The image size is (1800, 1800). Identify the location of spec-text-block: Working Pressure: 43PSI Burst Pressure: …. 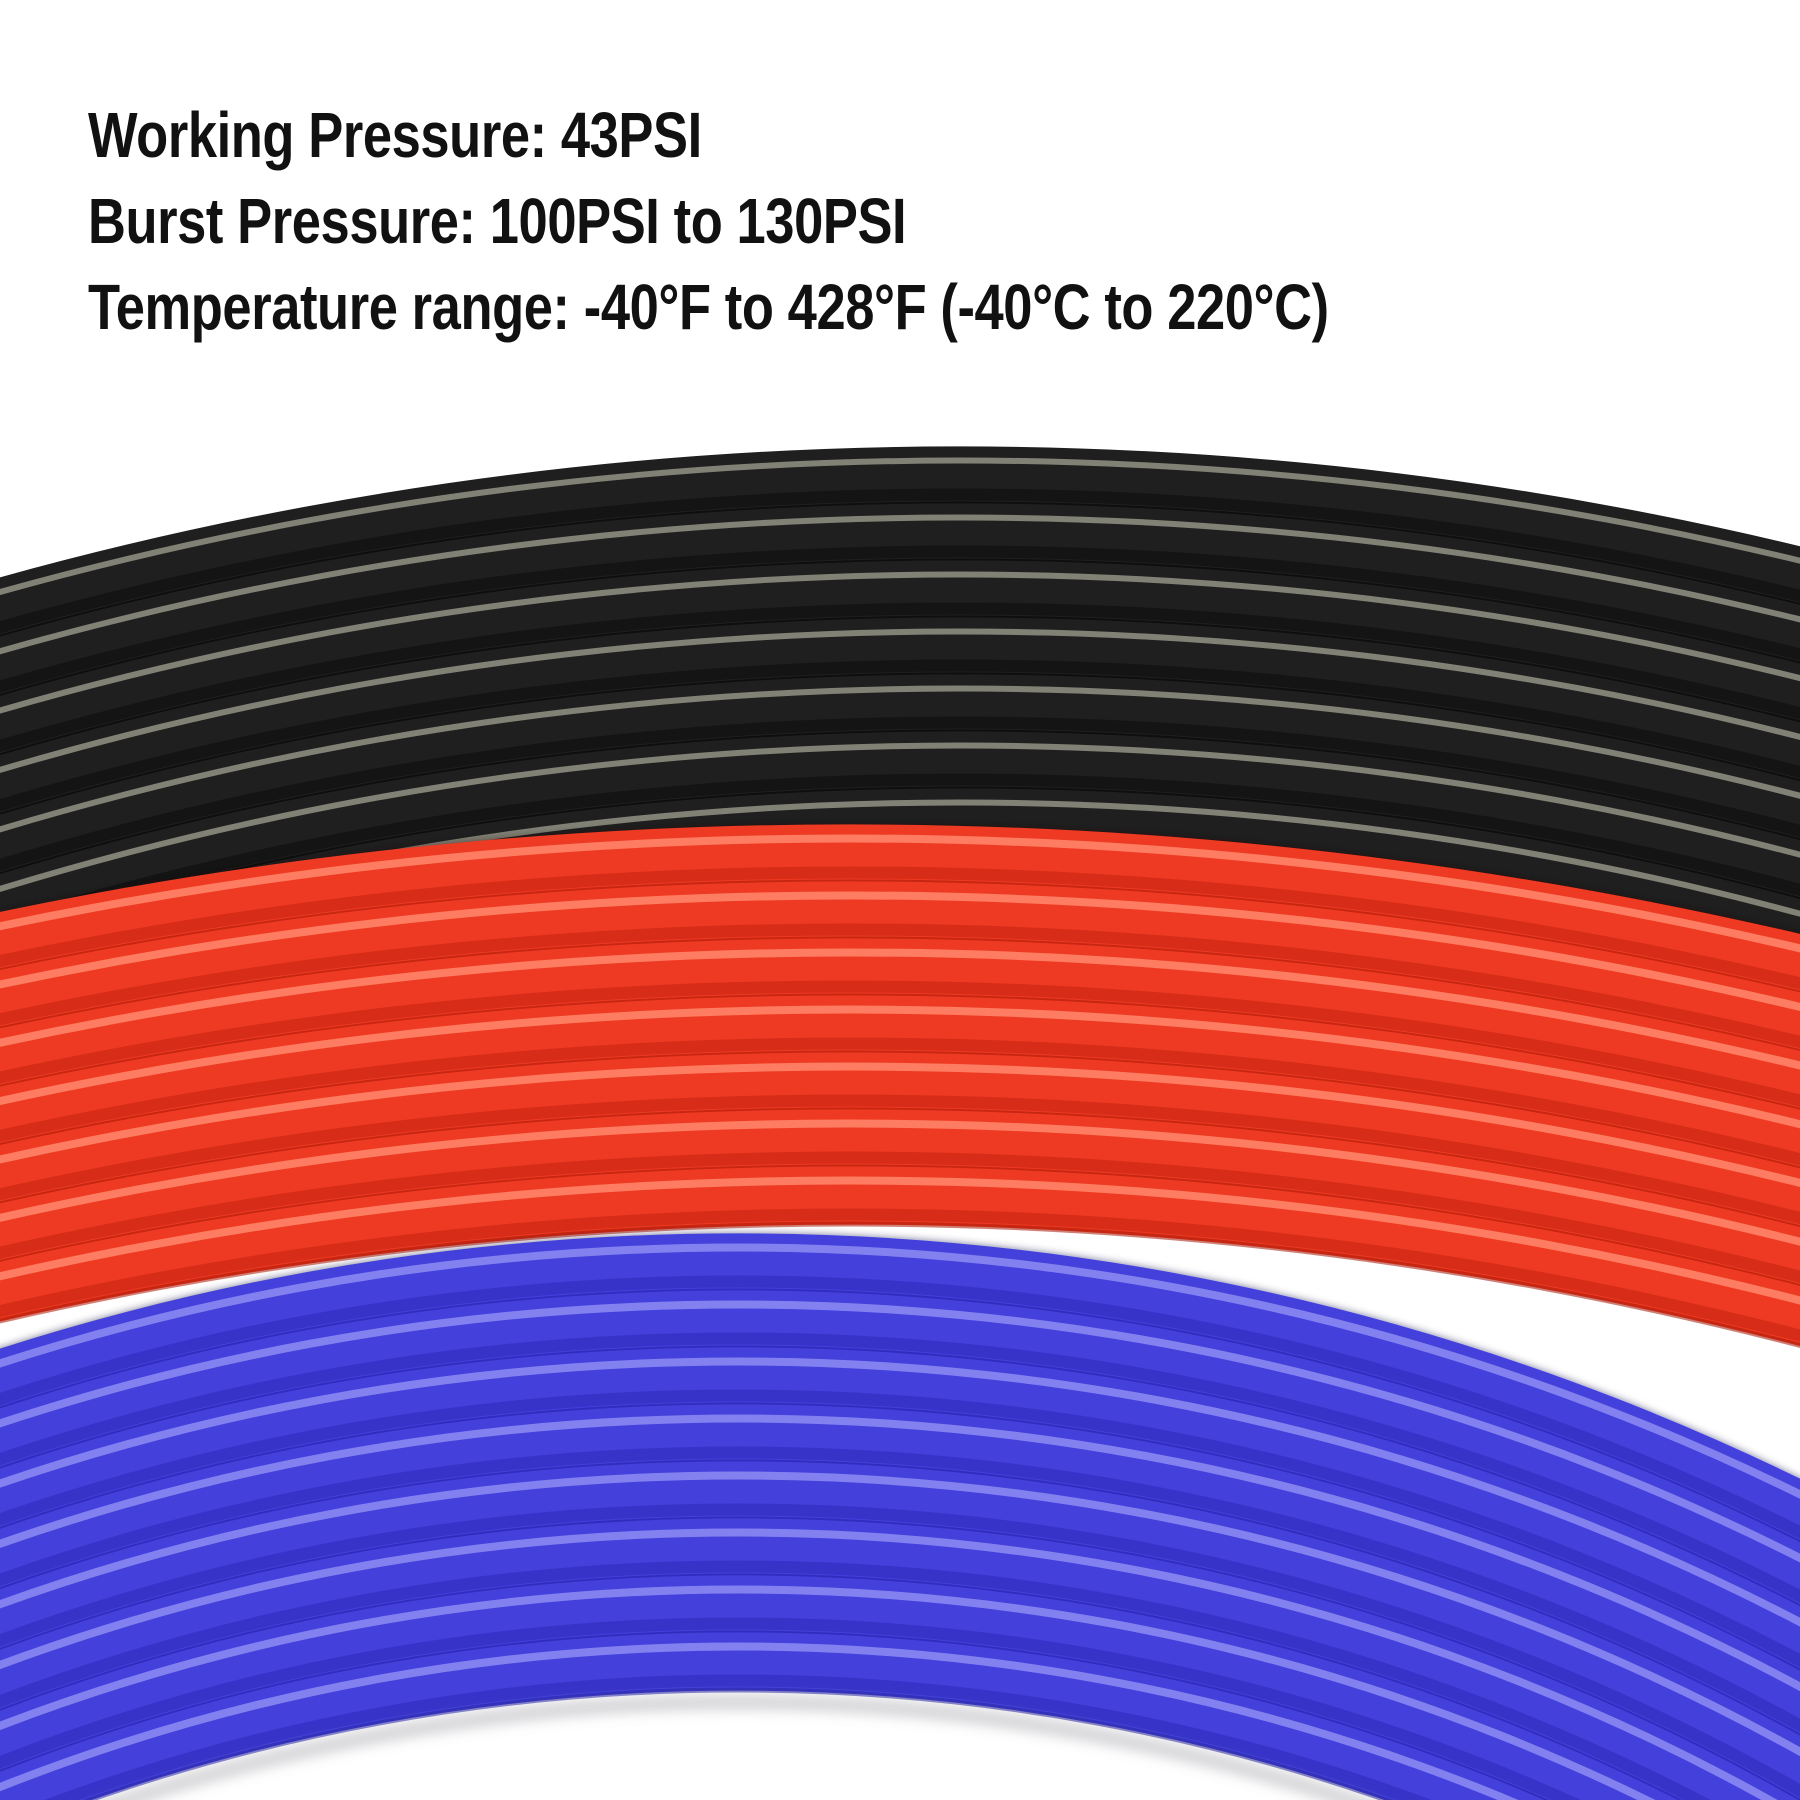
(844, 221).